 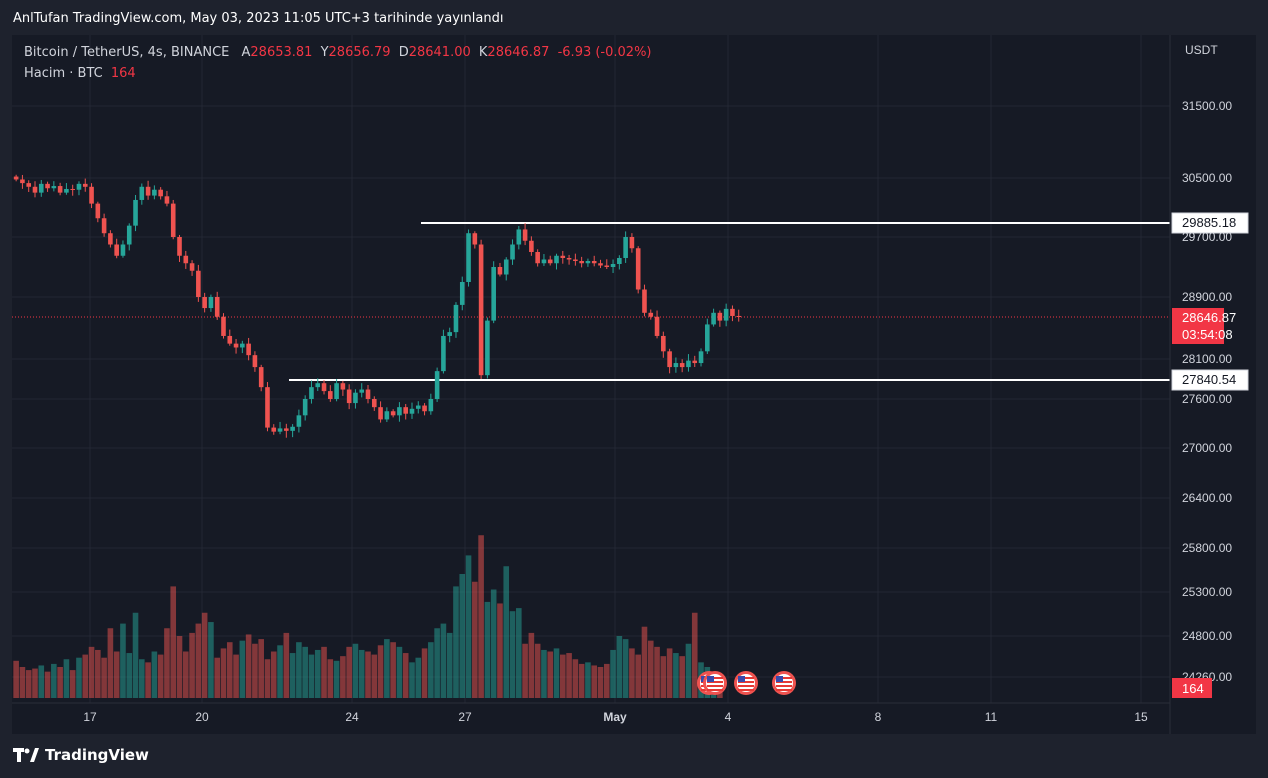 I want to click on tradingview-brand: TradingView, so click(x=81, y=755).